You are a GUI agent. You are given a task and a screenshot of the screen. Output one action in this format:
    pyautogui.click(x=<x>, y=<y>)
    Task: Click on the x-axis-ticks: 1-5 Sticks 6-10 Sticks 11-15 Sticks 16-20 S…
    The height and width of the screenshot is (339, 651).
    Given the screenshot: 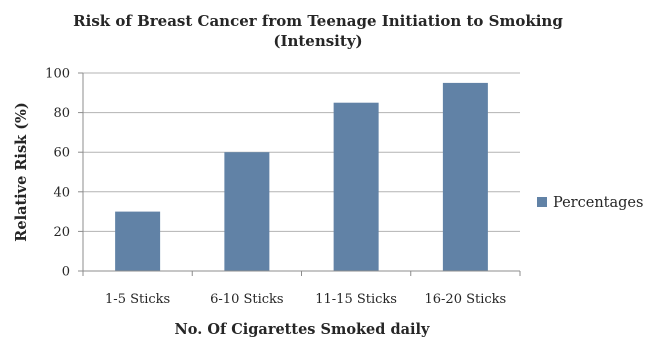 What is the action you would take?
    pyautogui.click(x=301, y=289)
    